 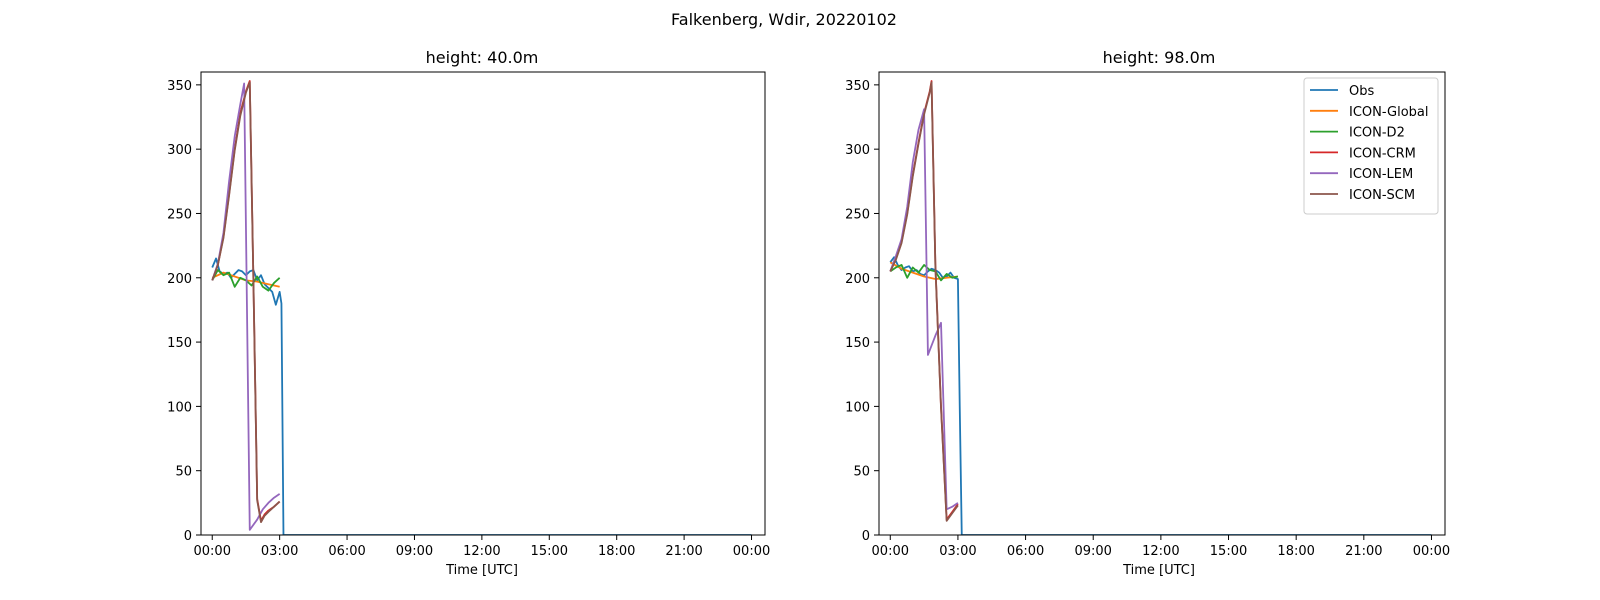 I want to click on series-line-icon-lem-left, so click(x=246, y=306).